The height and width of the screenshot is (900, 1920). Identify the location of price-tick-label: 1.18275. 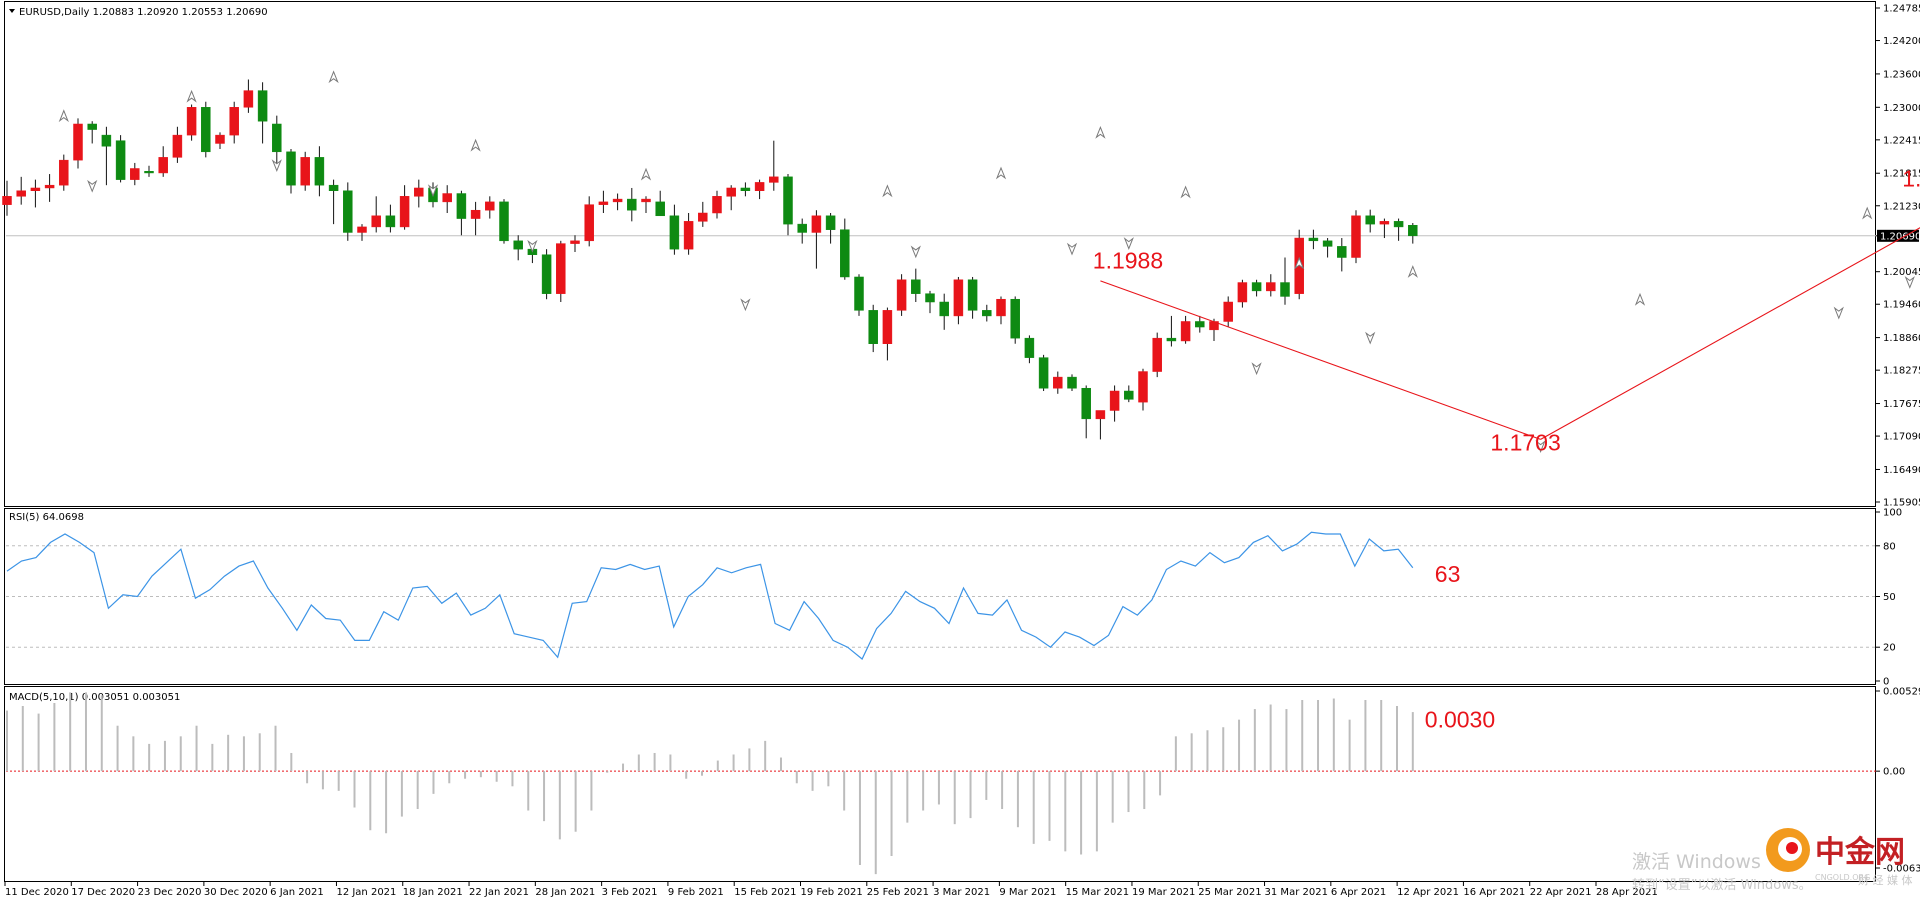
(1901, 371).